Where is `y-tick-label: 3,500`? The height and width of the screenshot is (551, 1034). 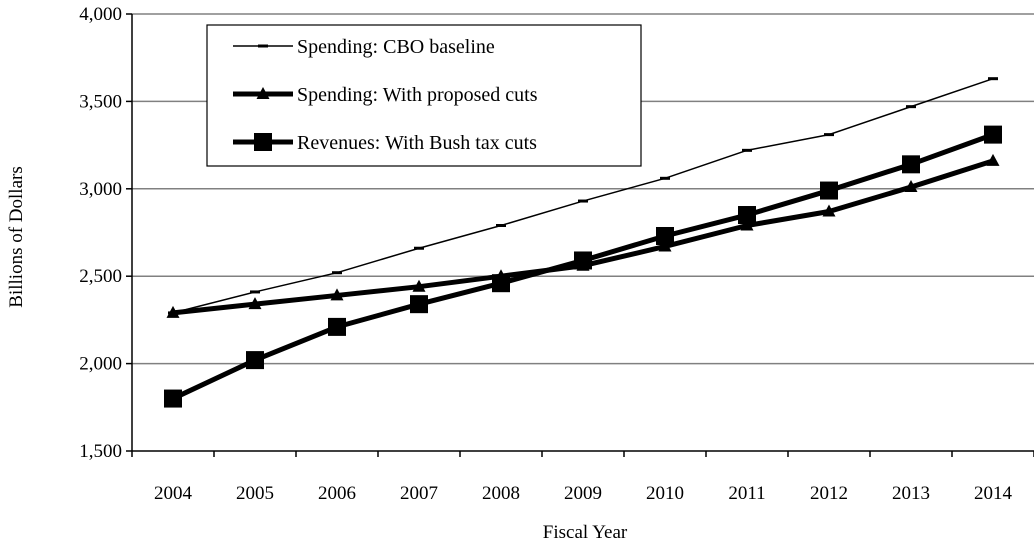 y-tick-label: 3,500 is located at coordinates (100, 101).